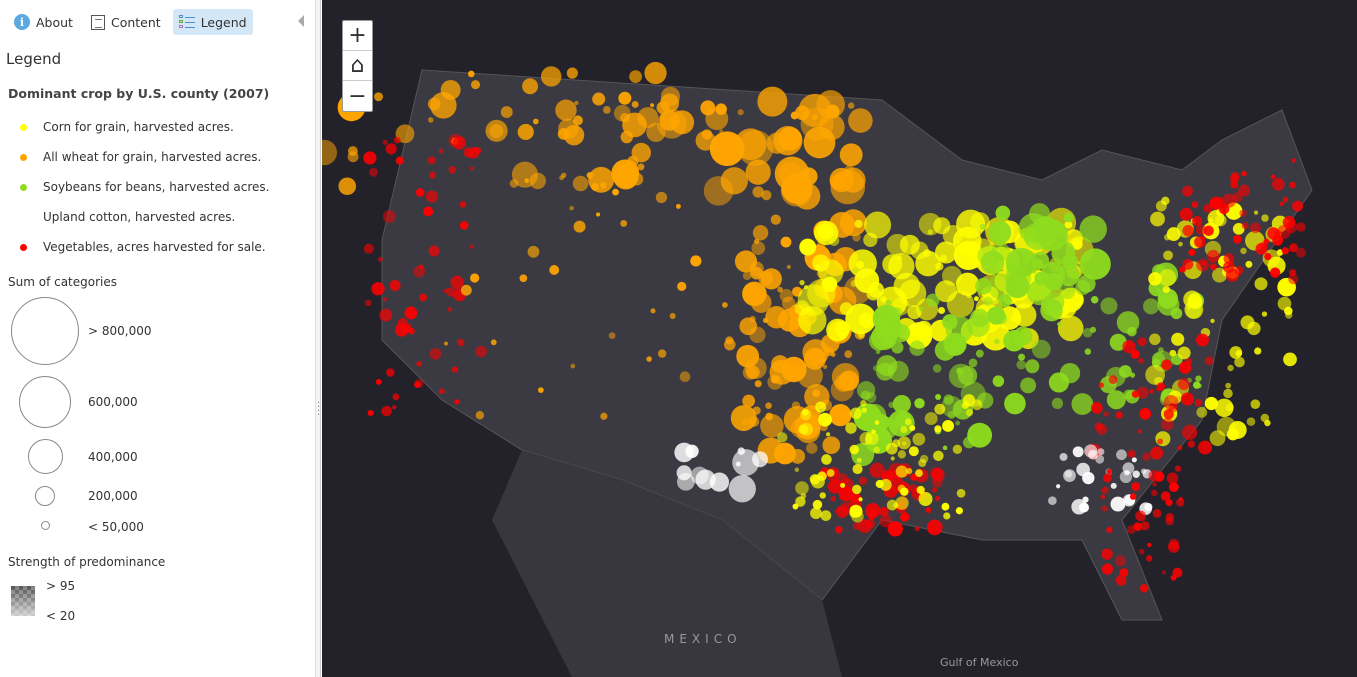 The image size is (1357, 677). I want to click on zoom-in-button: +, so click(357, 36).